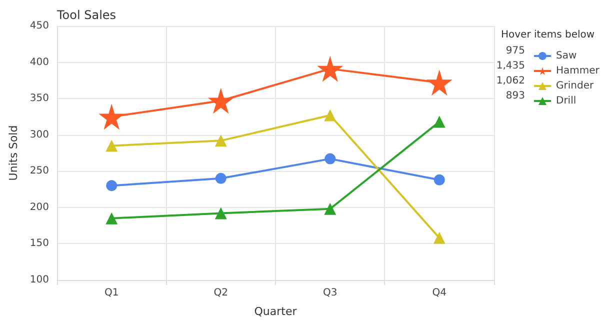 This screenshot has height=326, width=604. I want to click on legend-label: Saw, so click(566, 56).